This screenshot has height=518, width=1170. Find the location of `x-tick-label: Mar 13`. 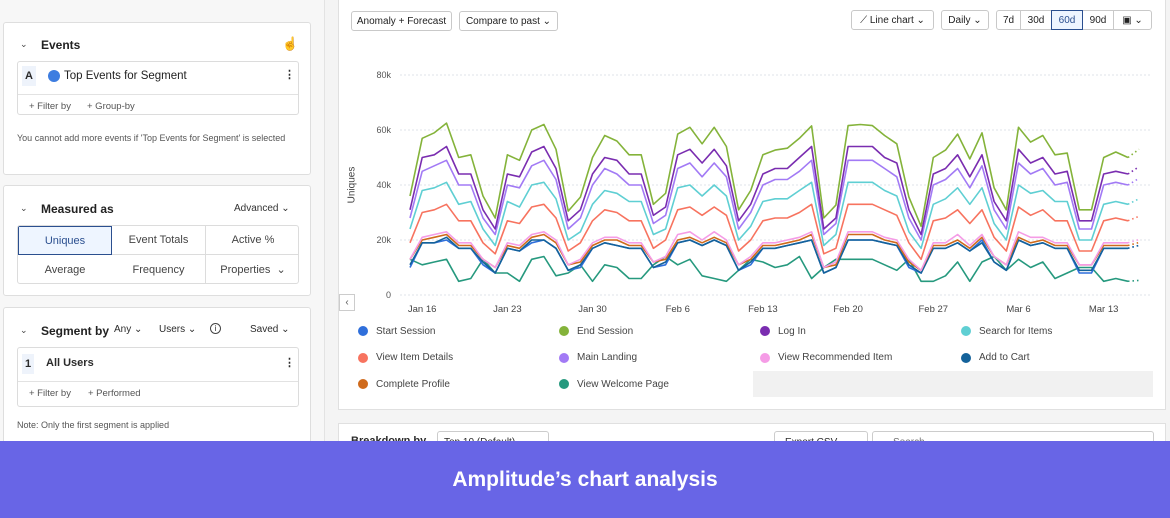

x-tick-label: Mar 13 is located at coordinates (1104, 309).